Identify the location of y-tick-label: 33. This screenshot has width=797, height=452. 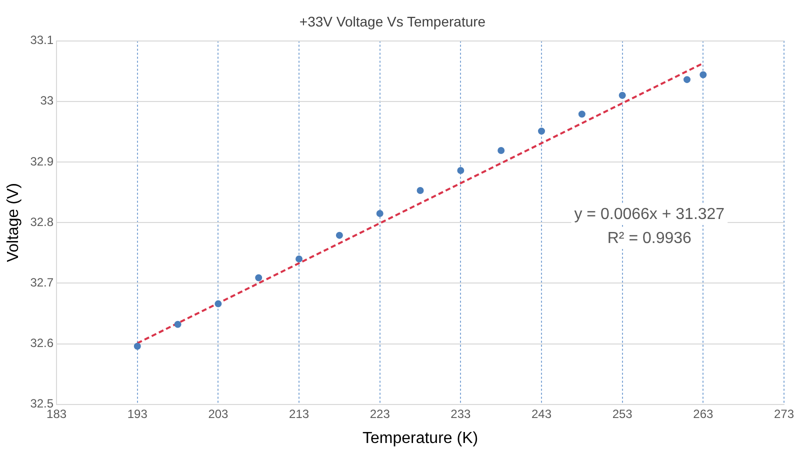
(47, 101).